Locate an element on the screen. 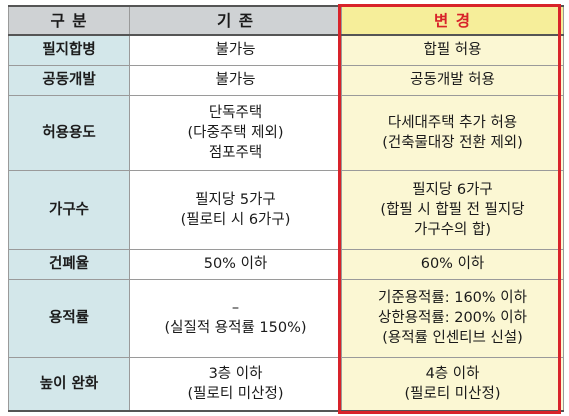 The image size is (569, 416). cell-text: (건축물대장 전환 제외) is located at coordinates (452, 142).